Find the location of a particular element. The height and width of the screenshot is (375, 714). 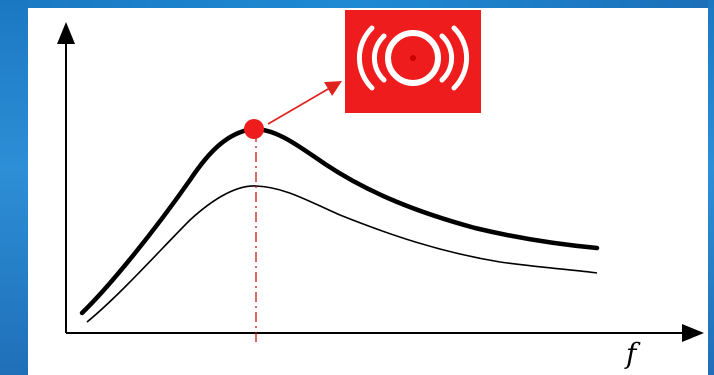

x-axis-label: f is located at coordinates (631, 353).